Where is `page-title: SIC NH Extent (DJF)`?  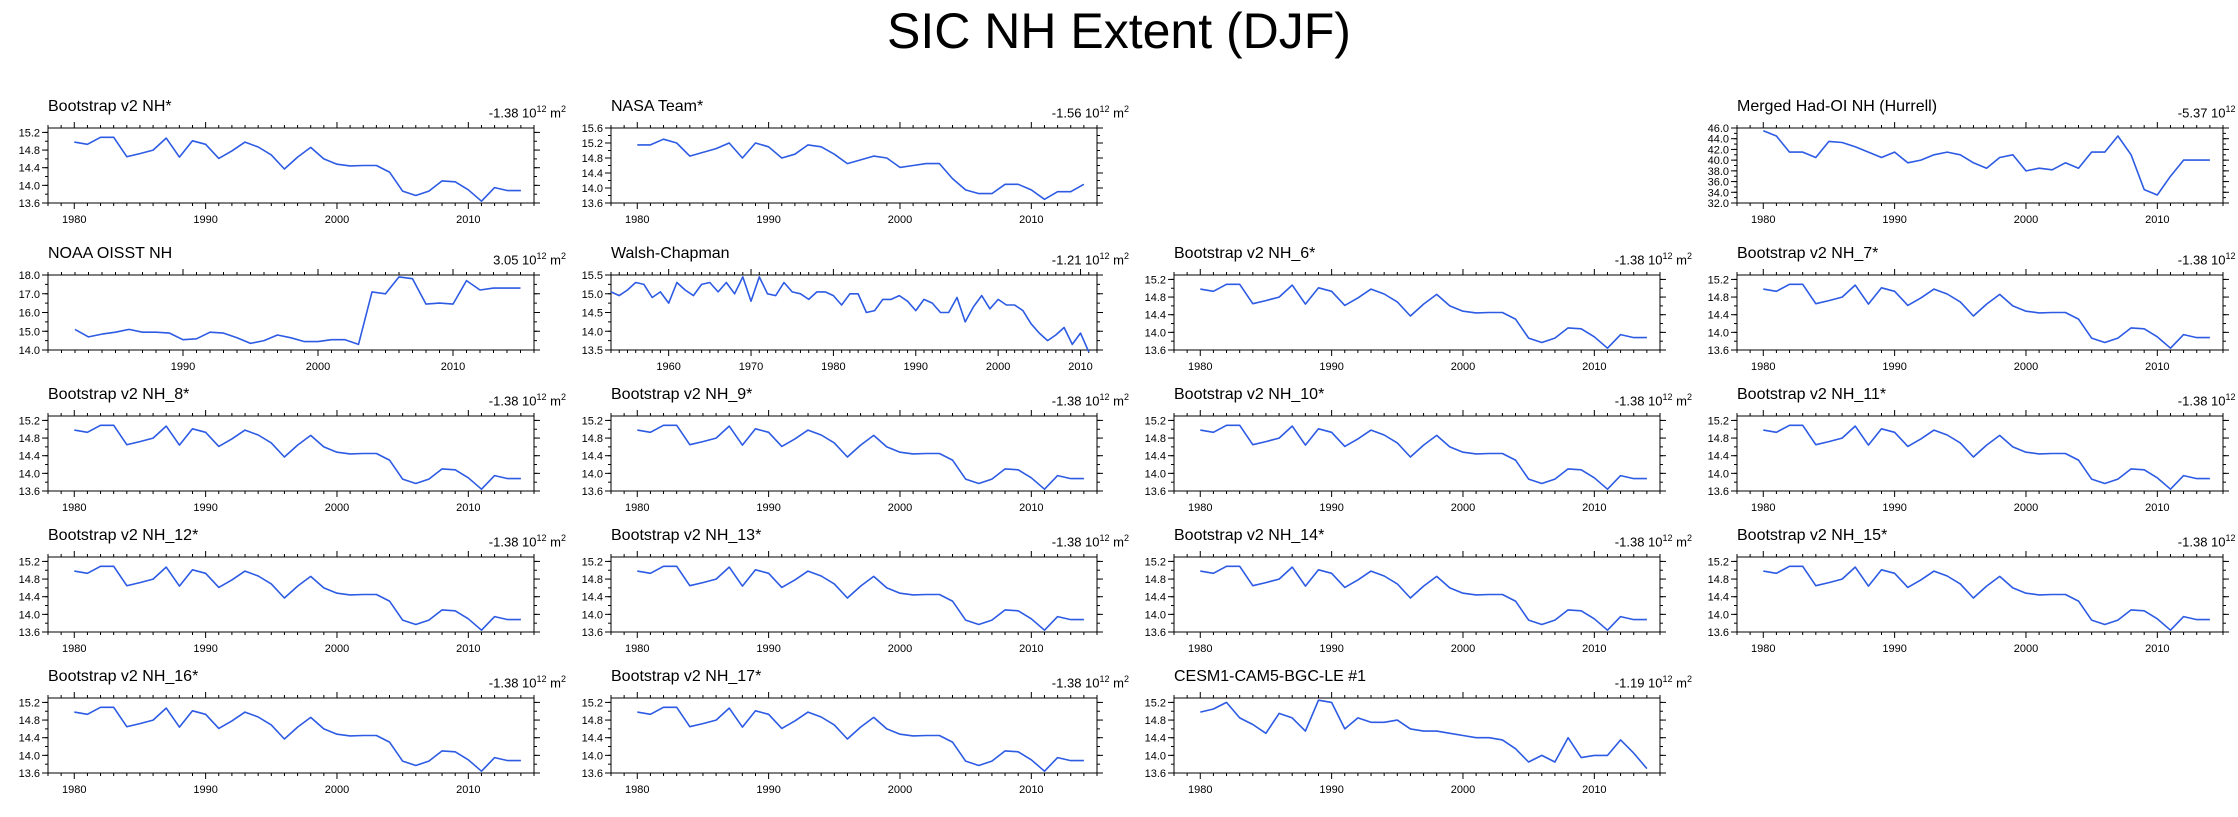
page-title: SIC NH Extent (DJF) is located at coordinates (1119, 31).